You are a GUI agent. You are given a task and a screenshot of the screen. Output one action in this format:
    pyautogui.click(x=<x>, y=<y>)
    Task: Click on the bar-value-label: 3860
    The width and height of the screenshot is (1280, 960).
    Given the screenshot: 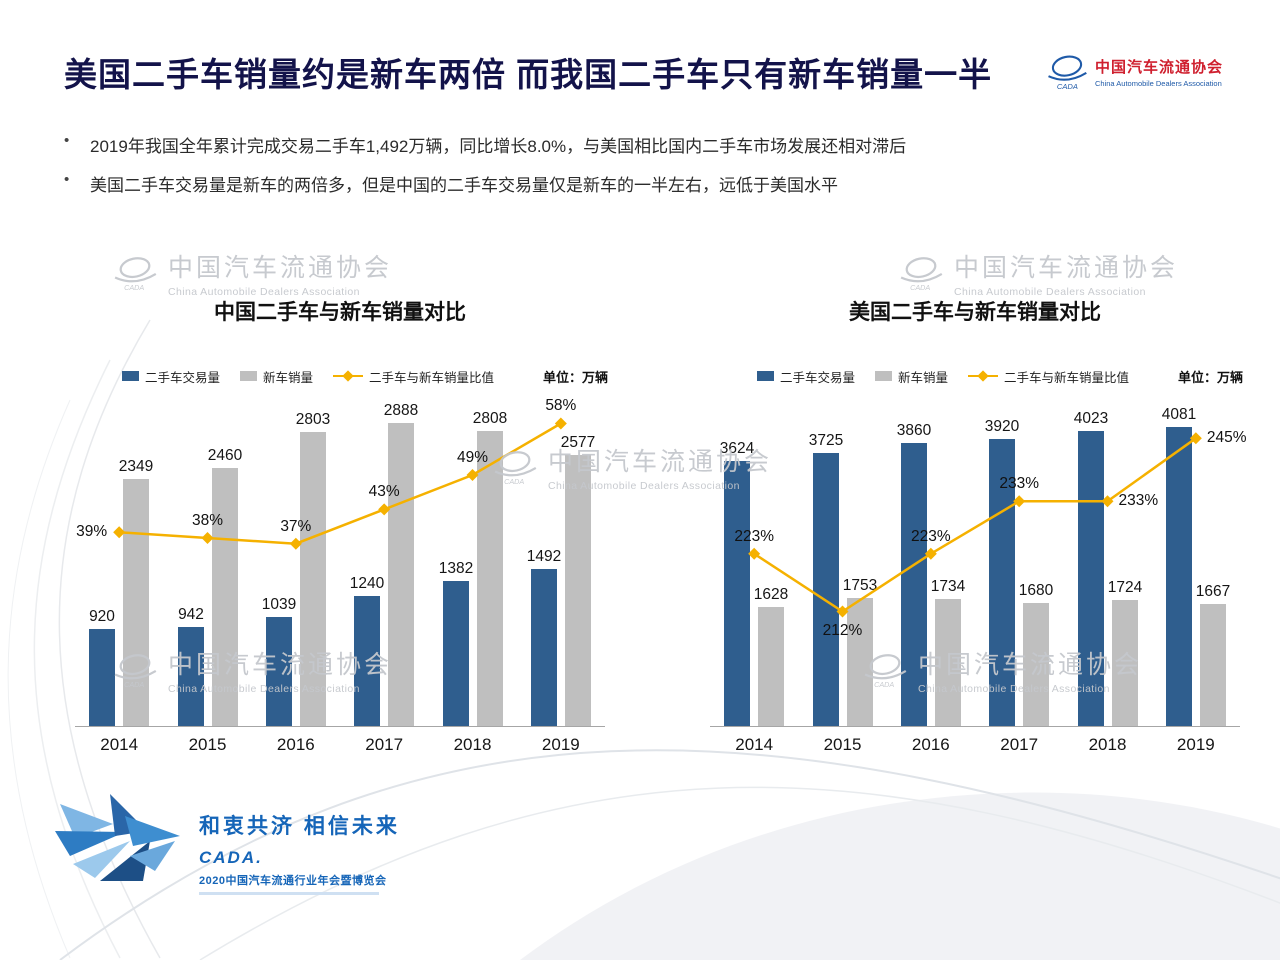 What is the action you would take?
    pyautogui.click(x=914, y=430)
    